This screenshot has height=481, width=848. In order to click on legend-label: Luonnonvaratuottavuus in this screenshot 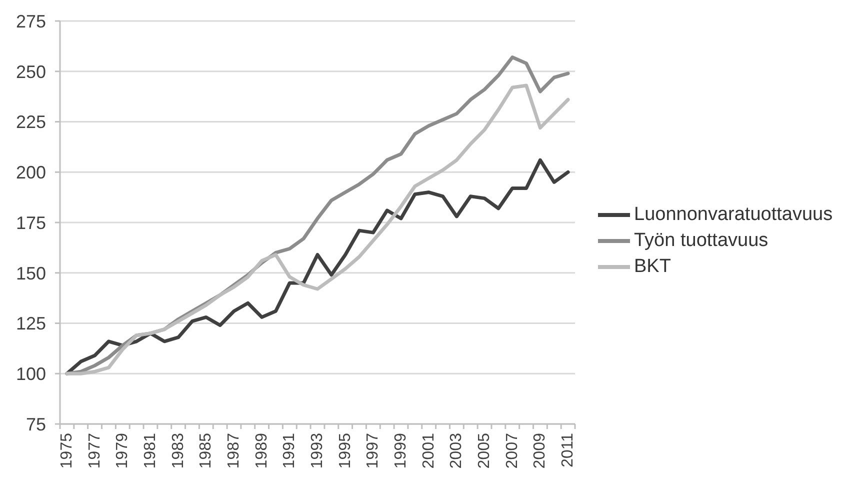, I will do `click(733, 215)`.